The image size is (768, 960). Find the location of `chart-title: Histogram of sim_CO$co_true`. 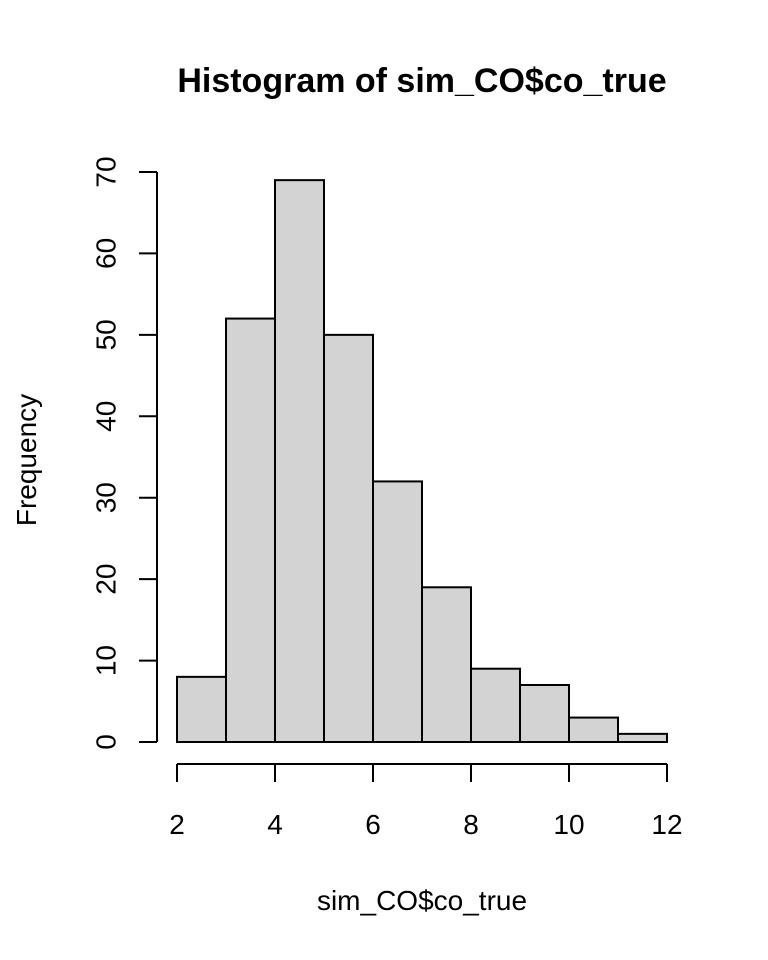

chart-title: Histogram of sim_CO$co_true is located at coordinates (421, 81).